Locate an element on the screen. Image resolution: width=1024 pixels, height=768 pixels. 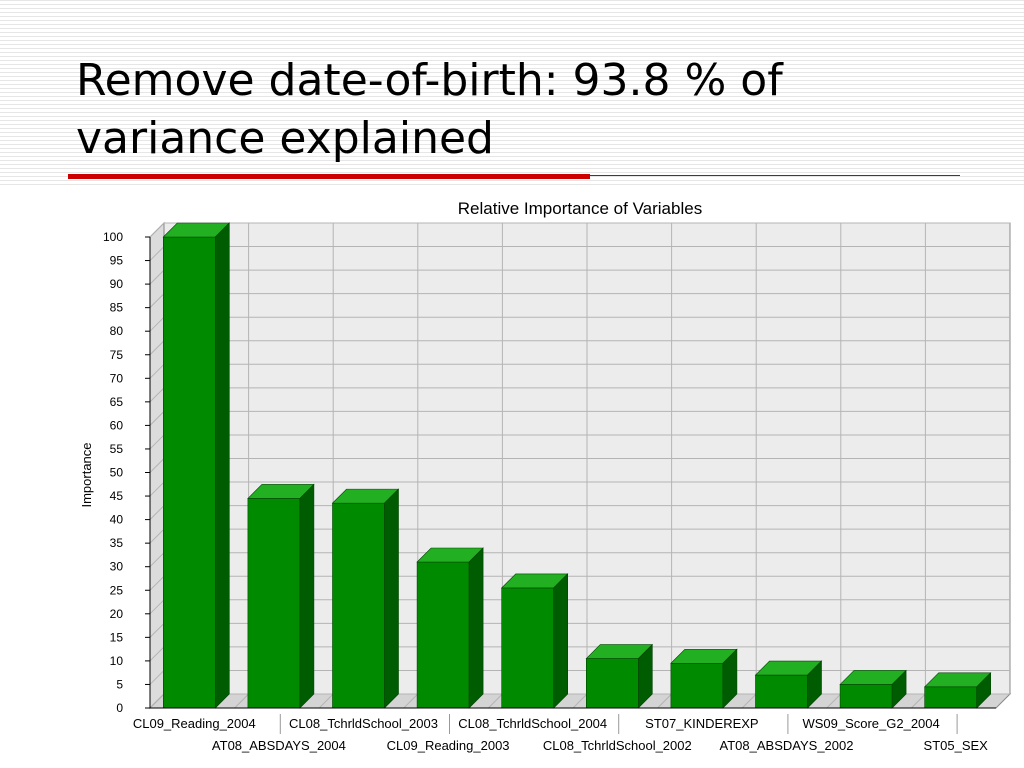
x-category-label: WS09_Score_G2_2004 is located at coordinates (870, 723).